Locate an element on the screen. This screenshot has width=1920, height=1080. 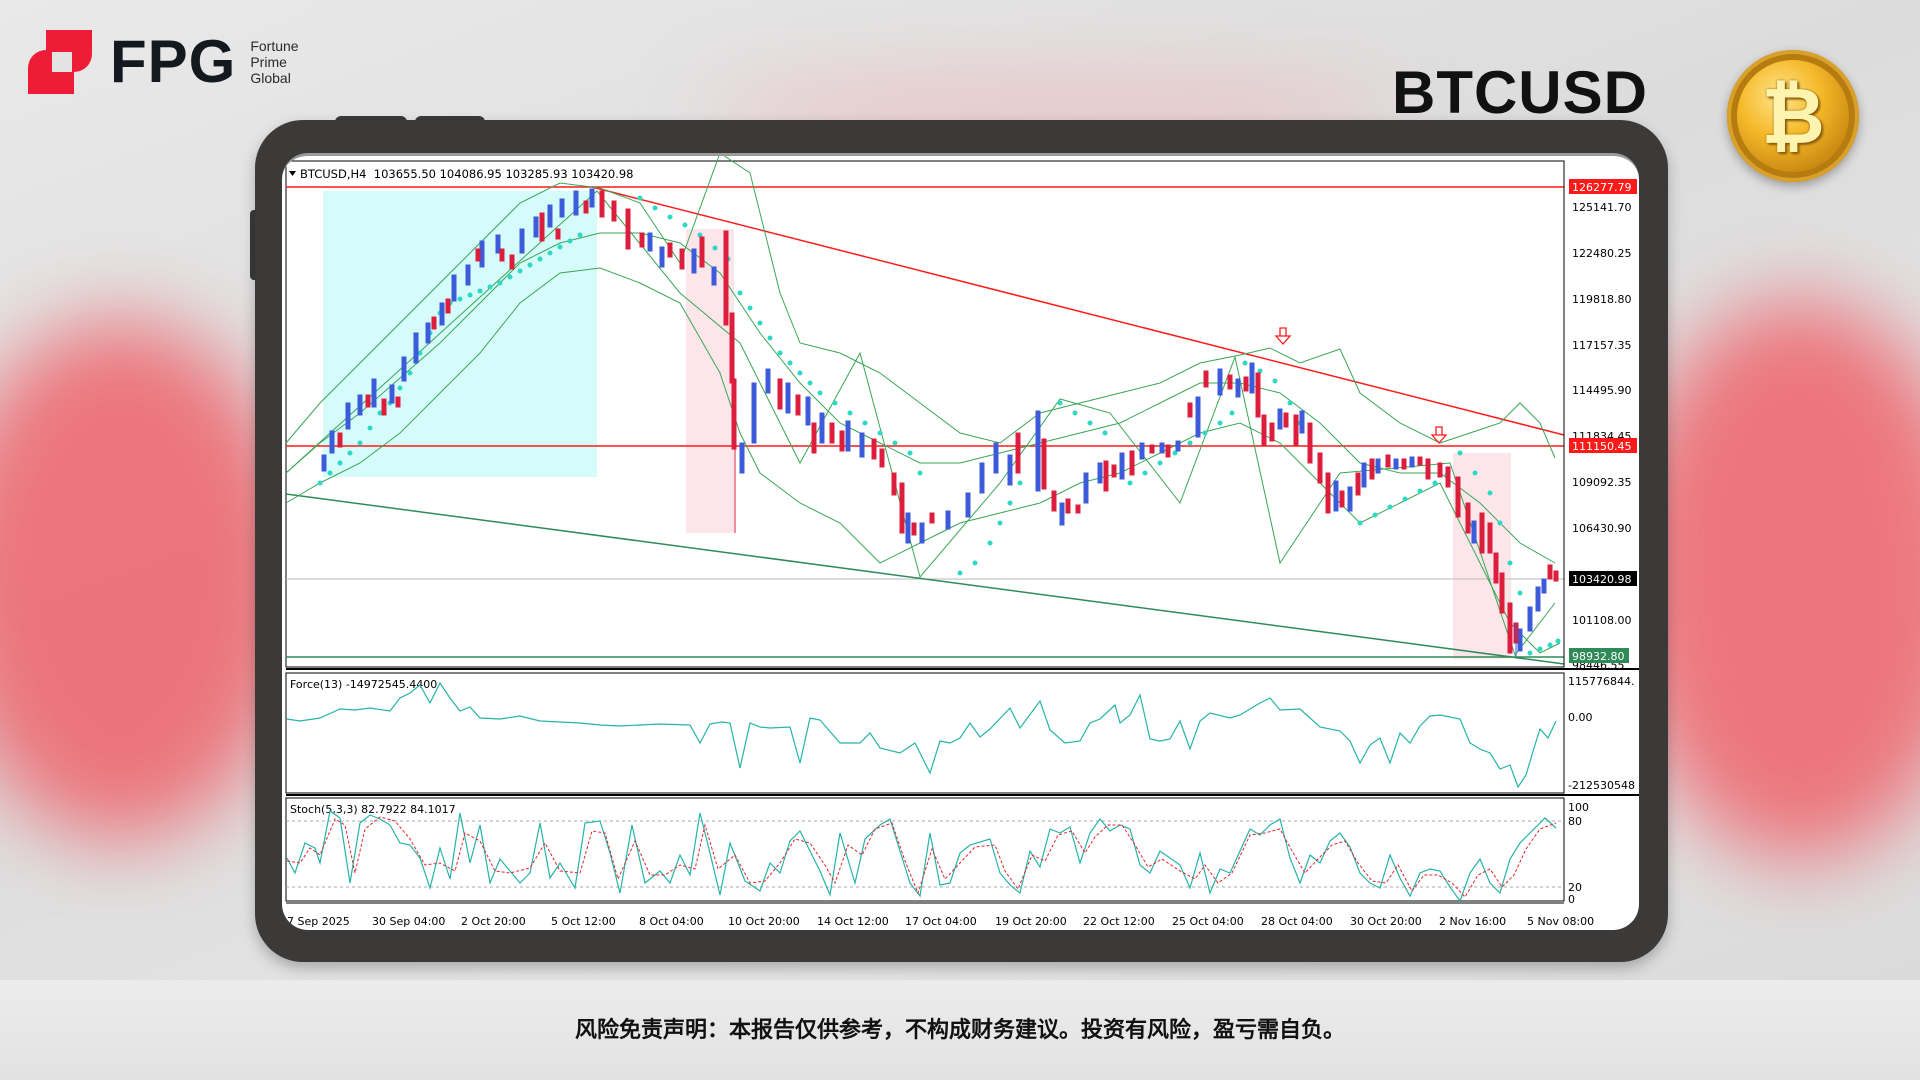
stoch-axis-label: 0 is located at coordinates (1571, 899).